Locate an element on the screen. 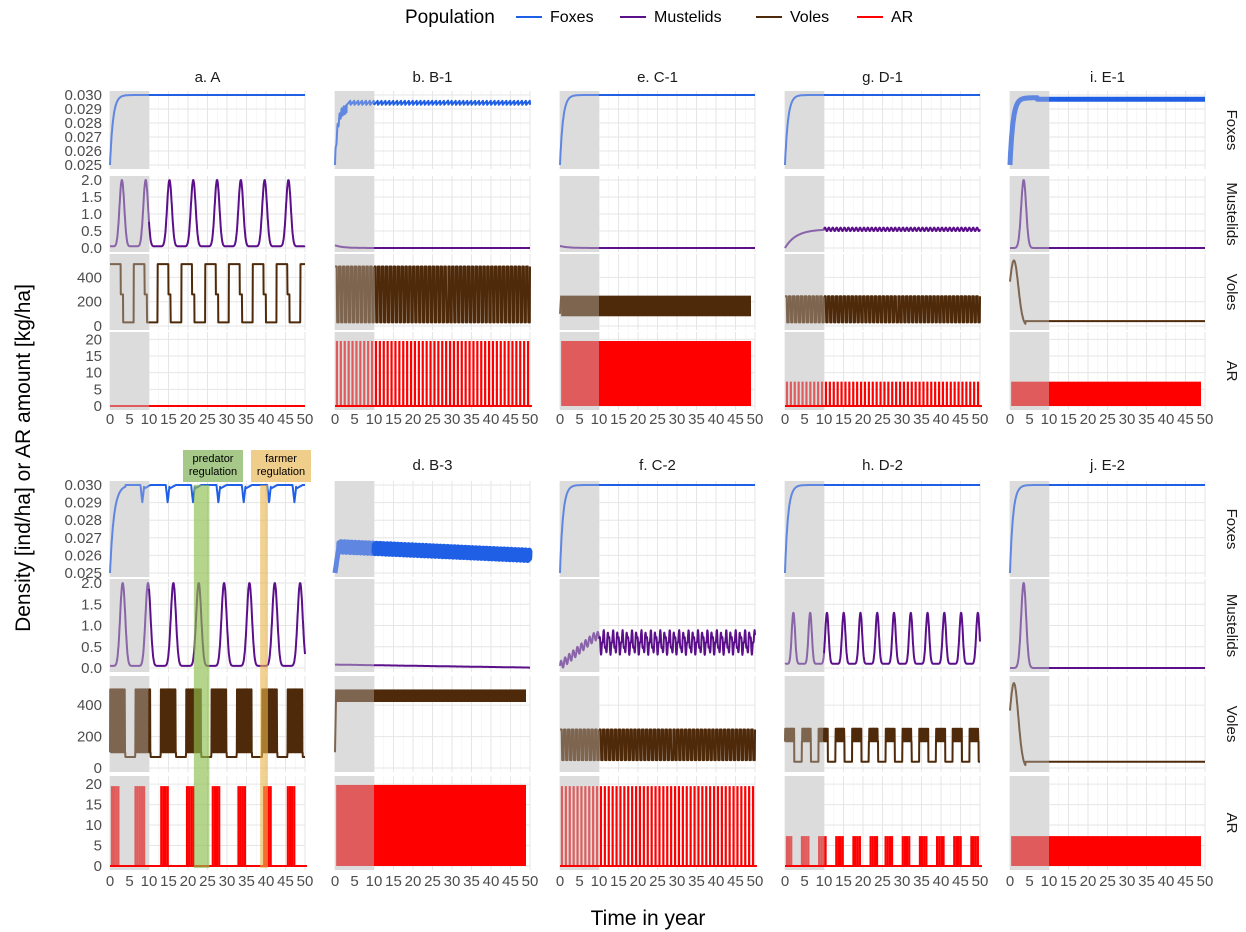  panel-title: e. C-1 is located at coordinates (657, 77).